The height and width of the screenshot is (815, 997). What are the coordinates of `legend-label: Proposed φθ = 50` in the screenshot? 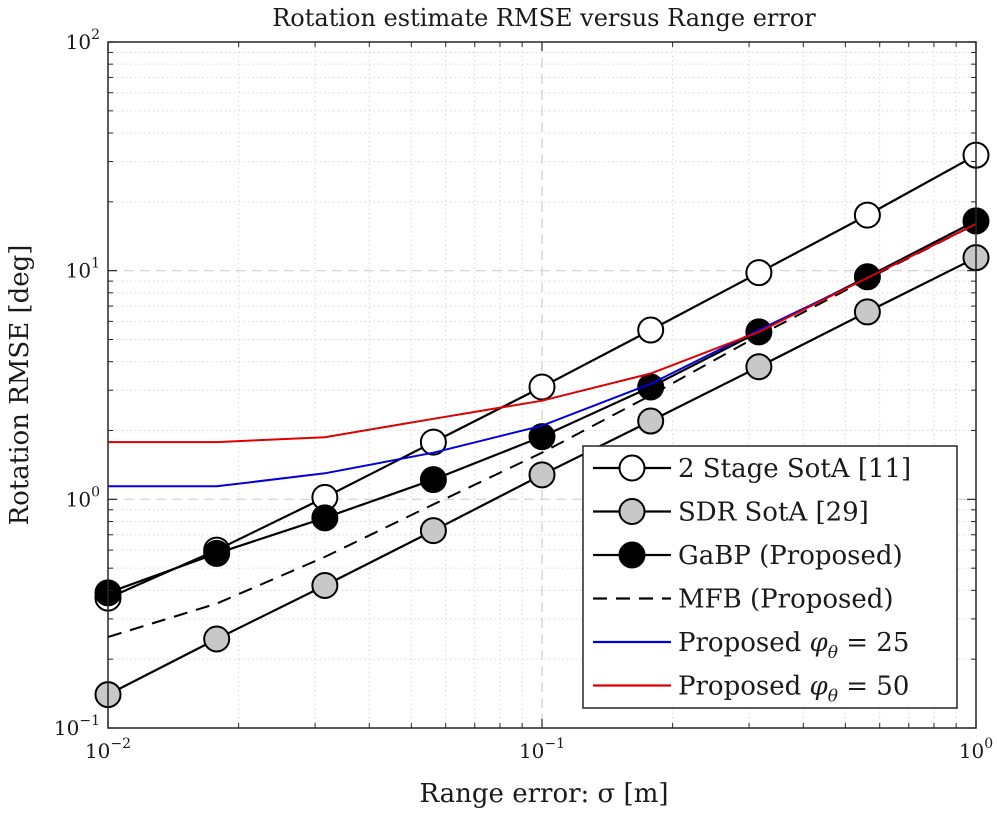 It's located at (793, 689).